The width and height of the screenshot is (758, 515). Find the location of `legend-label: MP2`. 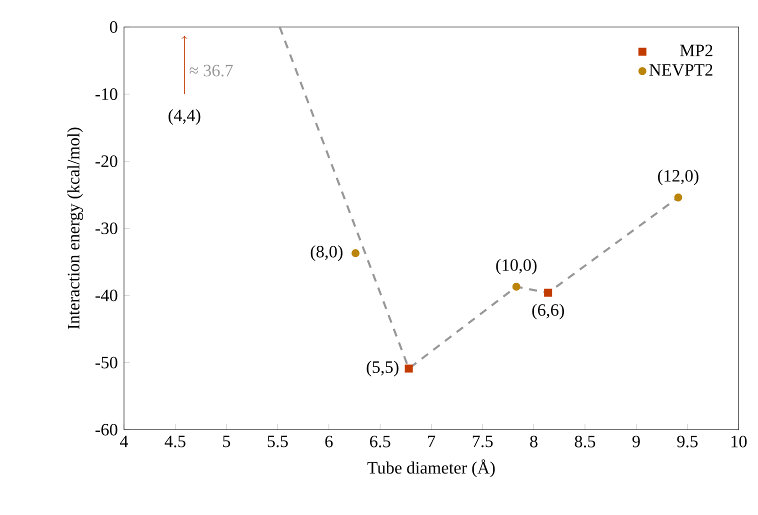

legend-label: MP2 is located at coordinates (696, 50).